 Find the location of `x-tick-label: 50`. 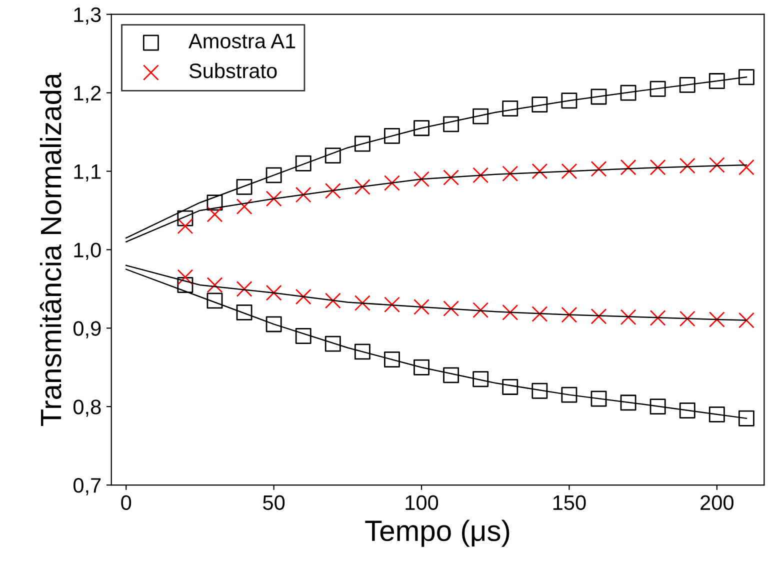

x-tick-label: 50 is located at coordinates (274, 502).